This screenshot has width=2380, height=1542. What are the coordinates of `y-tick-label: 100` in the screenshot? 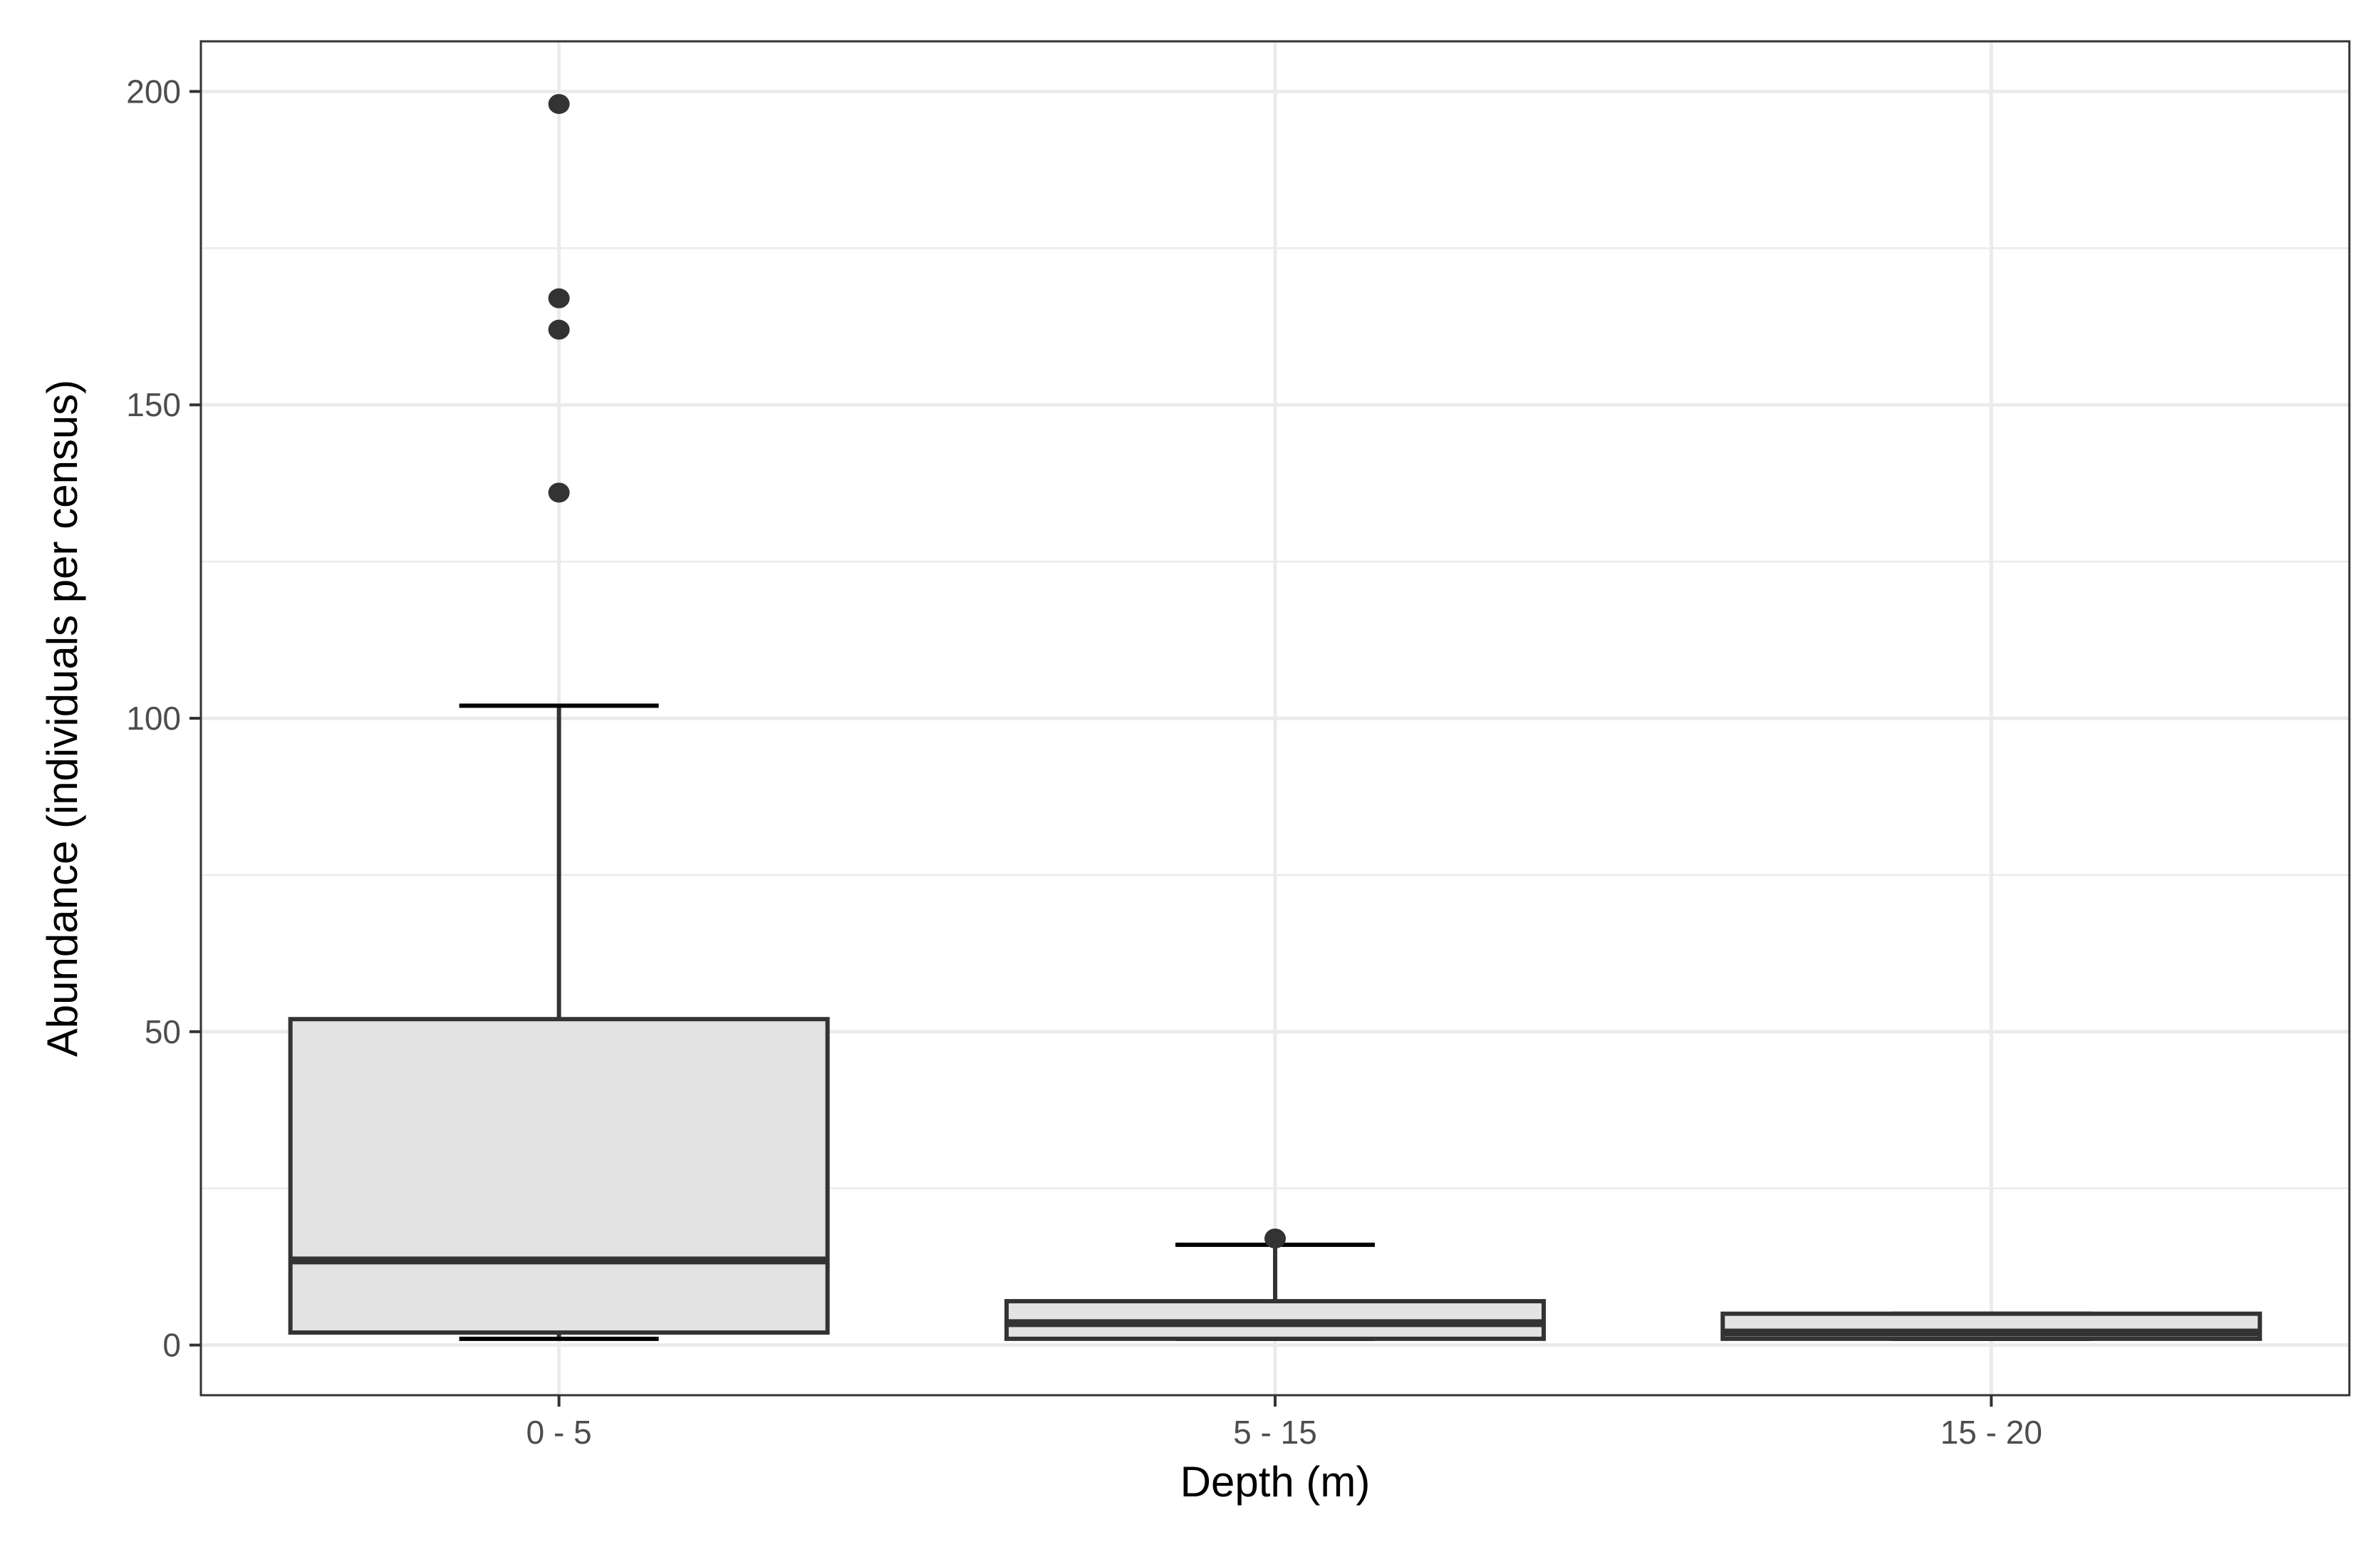 It's located at (153, 718).